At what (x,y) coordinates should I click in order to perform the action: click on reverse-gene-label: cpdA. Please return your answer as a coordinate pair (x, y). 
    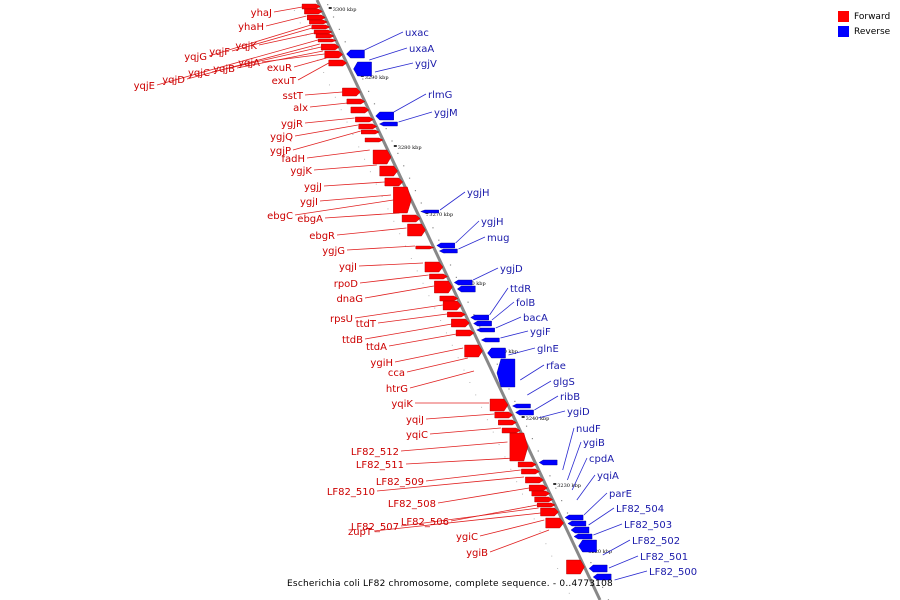
    Looking at the image, I should click on (601, 459).